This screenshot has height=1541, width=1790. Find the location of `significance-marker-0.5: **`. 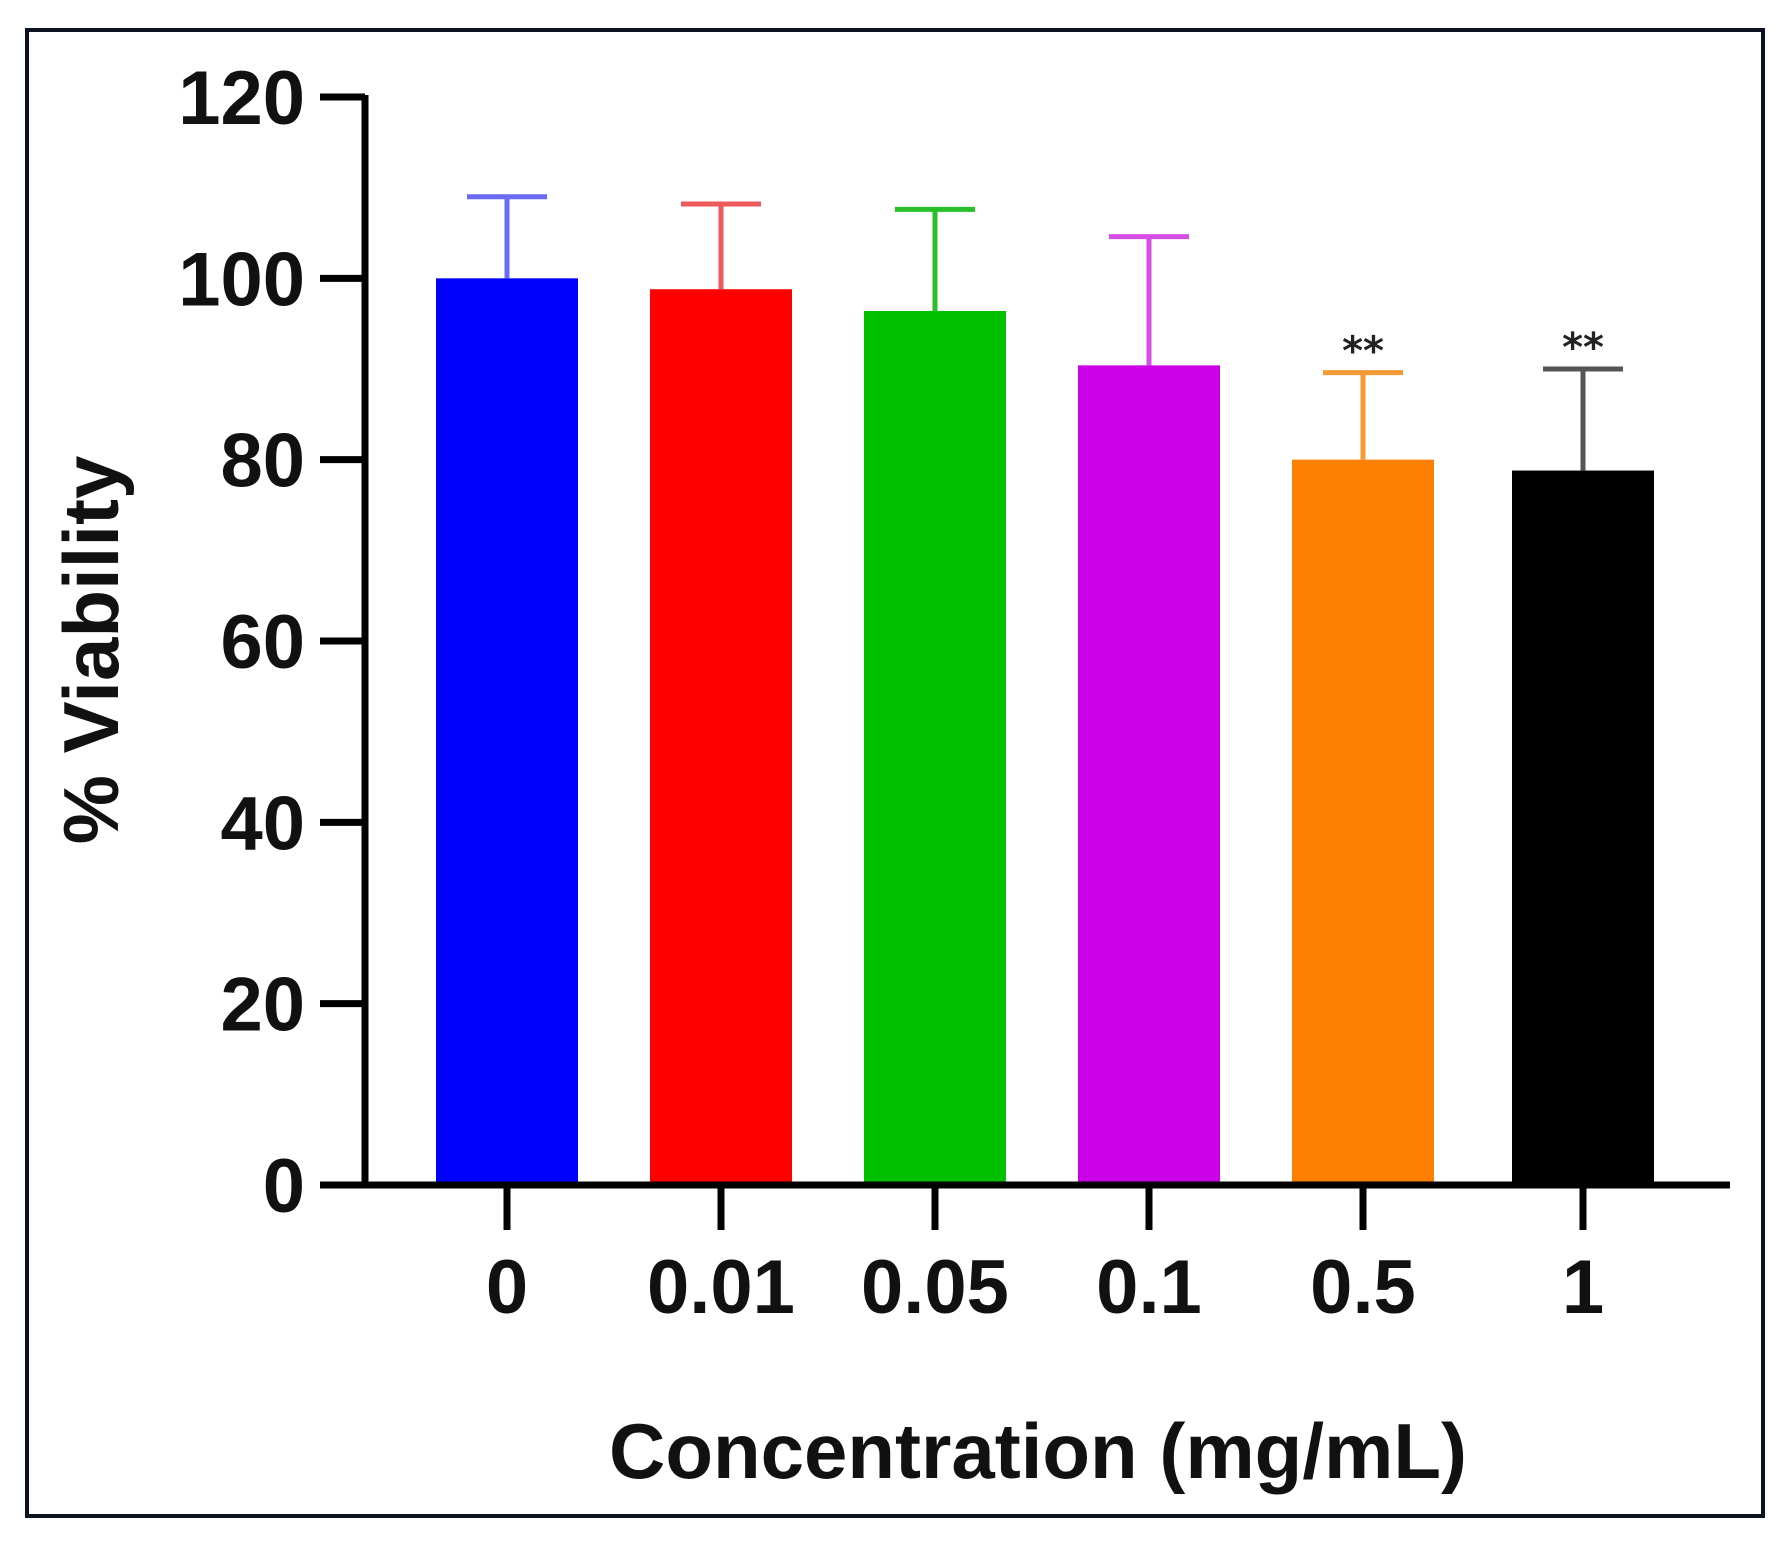

significance-marker-0.5: ** is located at coordinates (1363, 352).